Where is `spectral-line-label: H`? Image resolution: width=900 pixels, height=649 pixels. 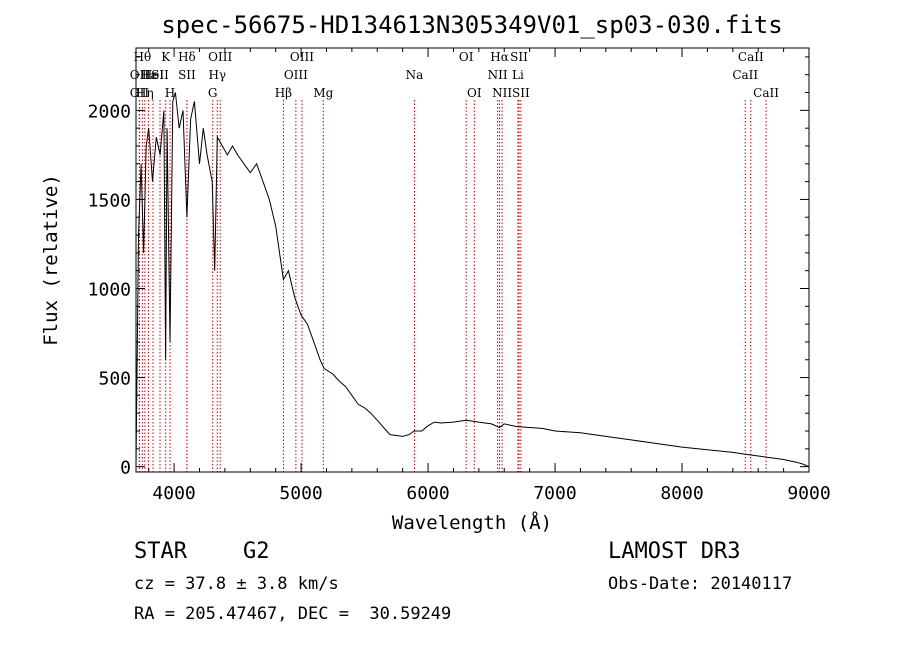
spectral-line-label: H is located at coordinates (170, 93).